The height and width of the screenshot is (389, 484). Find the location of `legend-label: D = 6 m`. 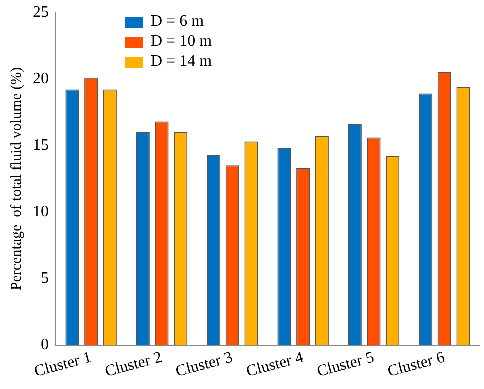

legend-label: D = 6 m is located at coordinates (177, 22).